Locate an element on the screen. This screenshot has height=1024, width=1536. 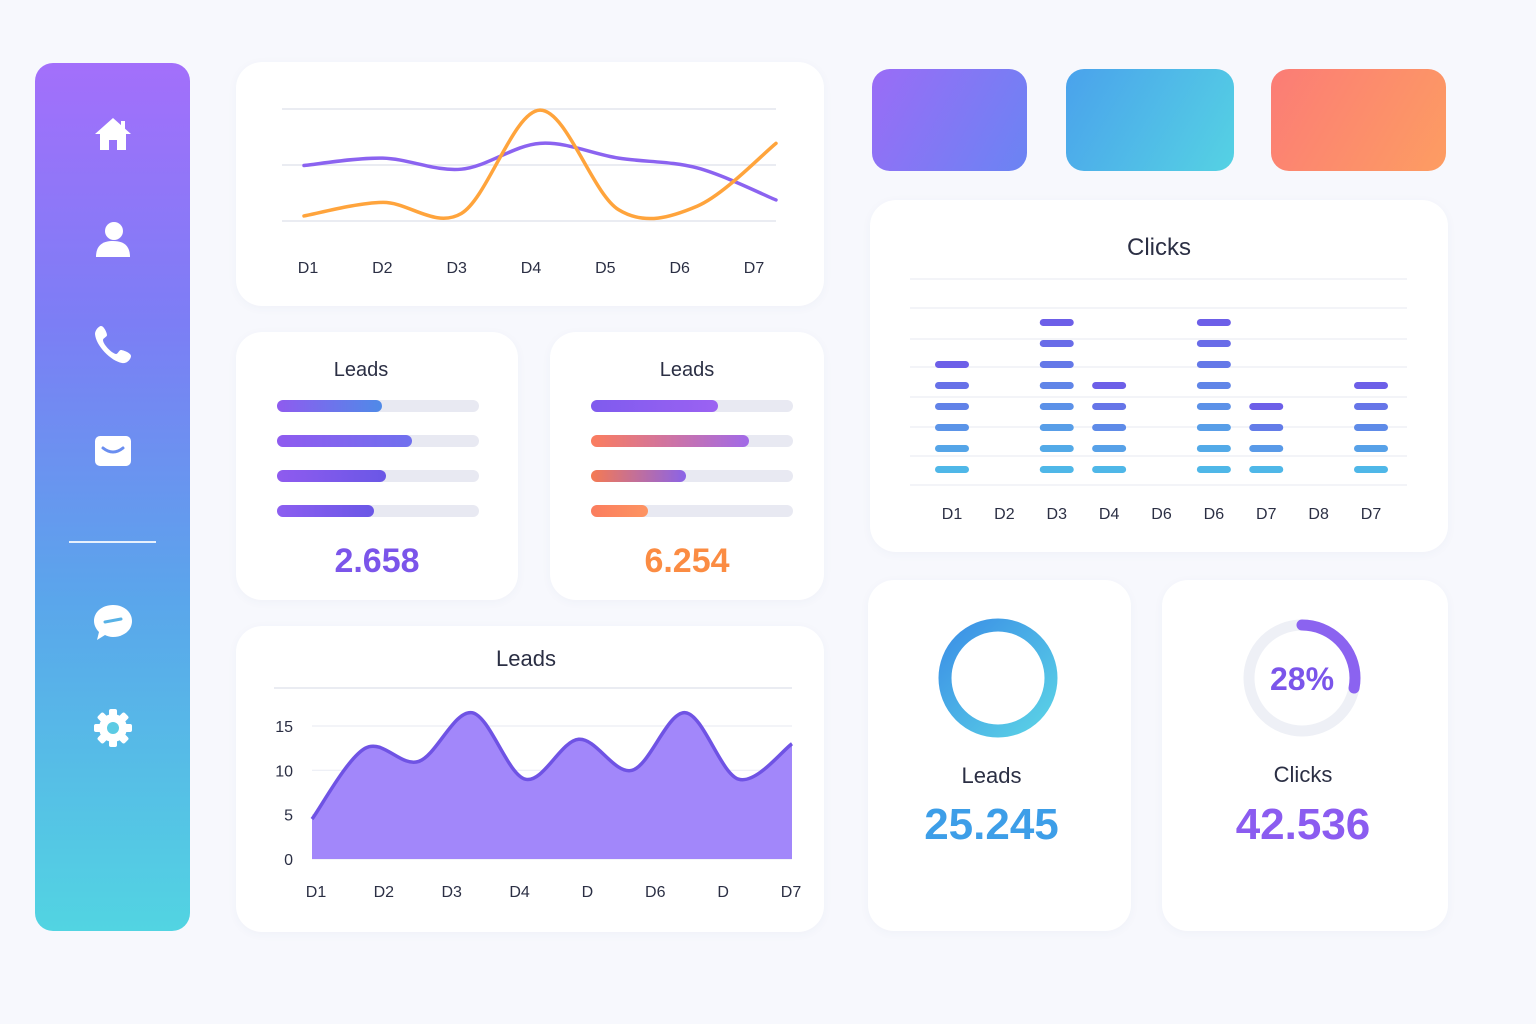
x-tick-label: D7 is located at coordinates (791, 892).